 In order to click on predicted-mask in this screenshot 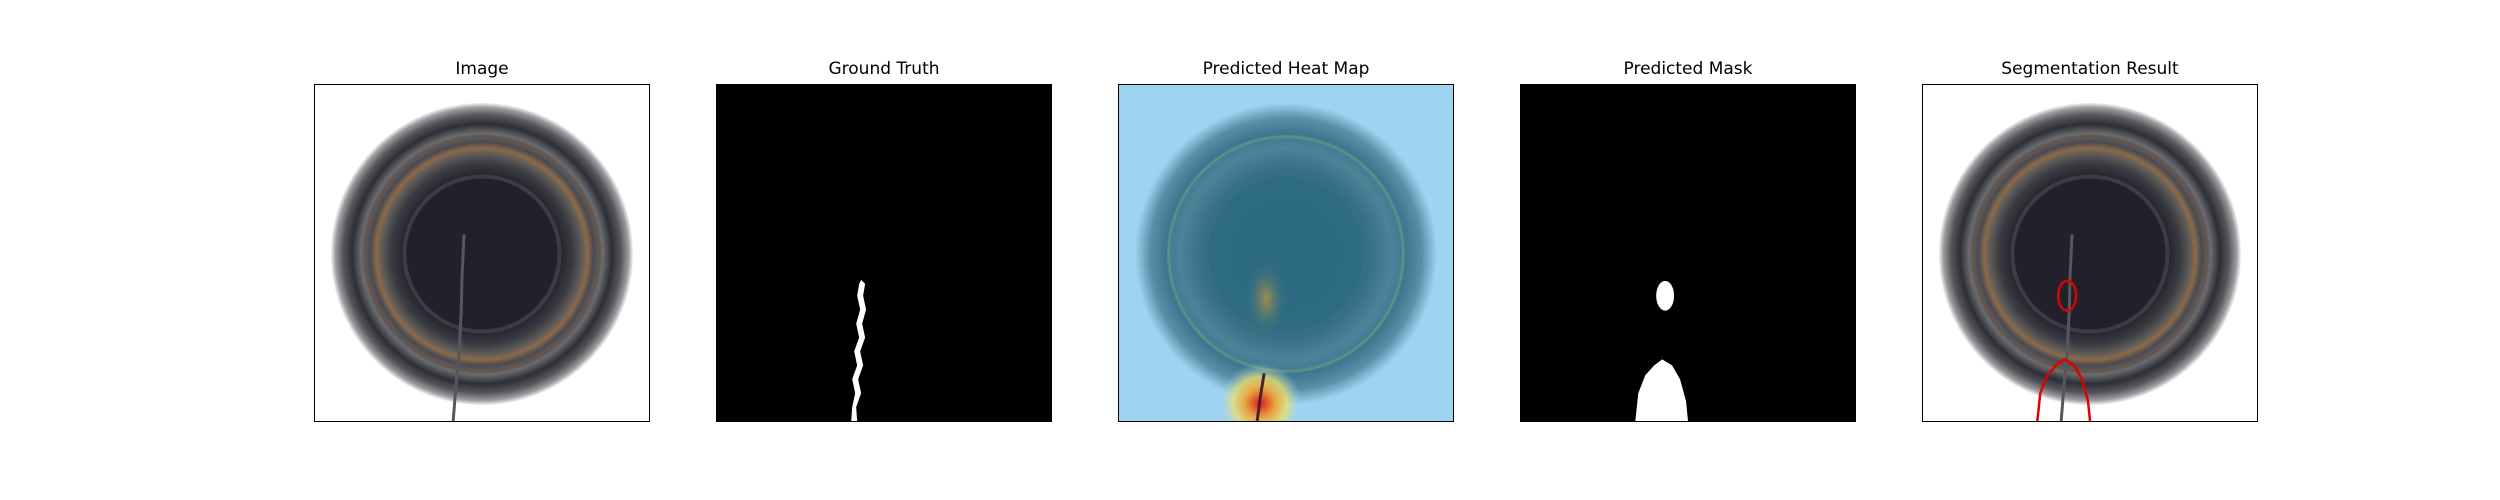, I will do `click(1688, 253)`.